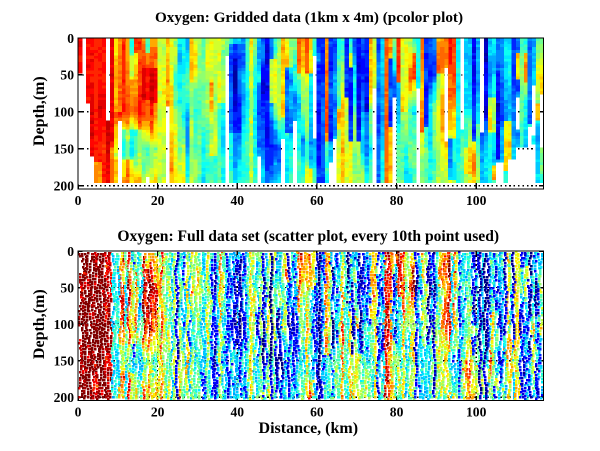 The width and height of the screenshot is (600, 451). What do you see at coordinates (309, 428) in the screenshot?
I see `svg-text: Distance, (km)` at bounding box center [309, 428].